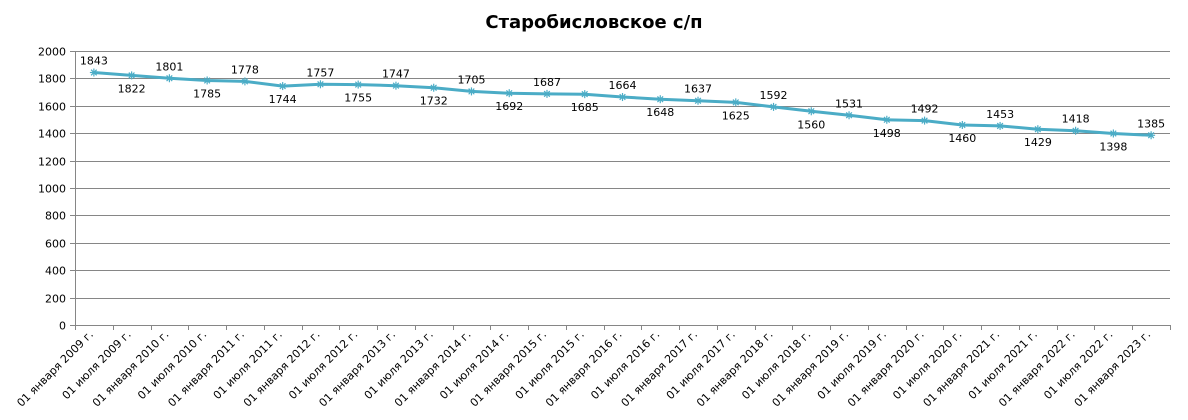 This screenshot has height=420, width=1188. What do you see at coordinates (169, 66) in the screenshot?
I see `data-label: 1801` at bounding box center [169, 66].